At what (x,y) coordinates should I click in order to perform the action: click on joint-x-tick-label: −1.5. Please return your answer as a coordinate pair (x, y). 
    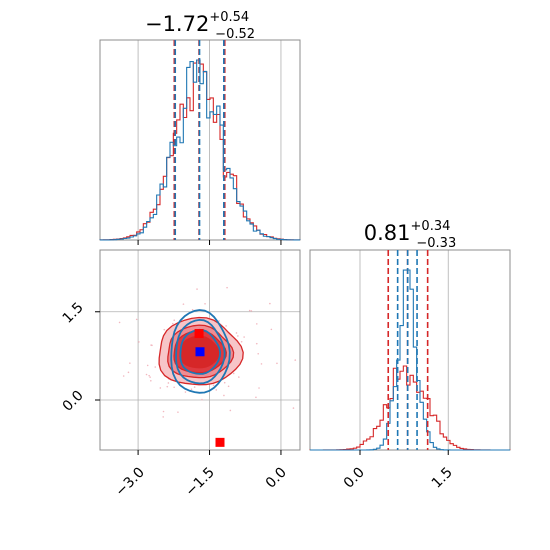
    Looking at the image, I should click on (199, 482).